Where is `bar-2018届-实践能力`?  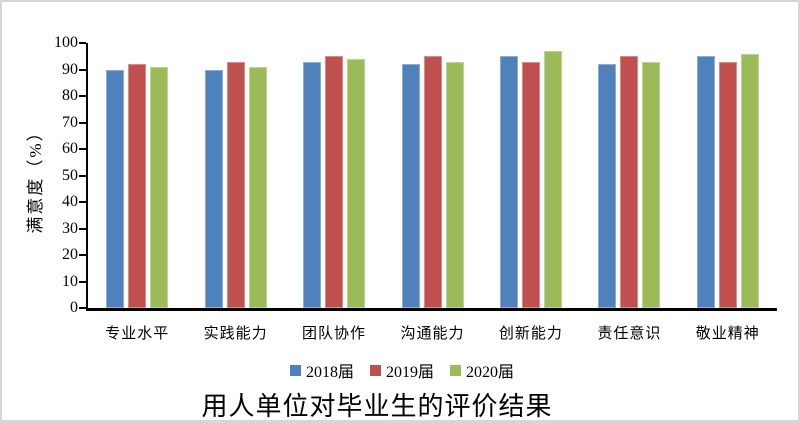 bar-2018届-实践能力 is located at coordinates (213, 188).